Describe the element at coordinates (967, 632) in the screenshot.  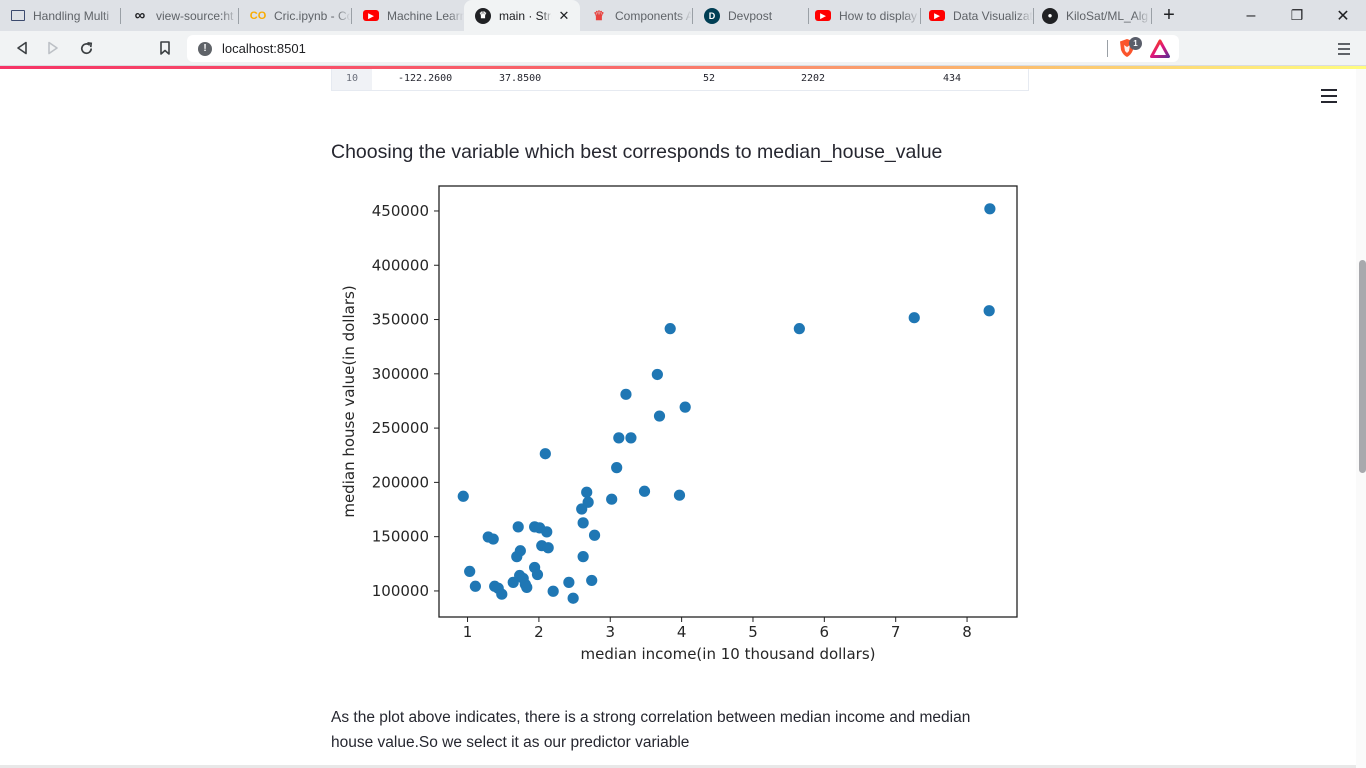
I see `x-tick-label: 8` at that location.